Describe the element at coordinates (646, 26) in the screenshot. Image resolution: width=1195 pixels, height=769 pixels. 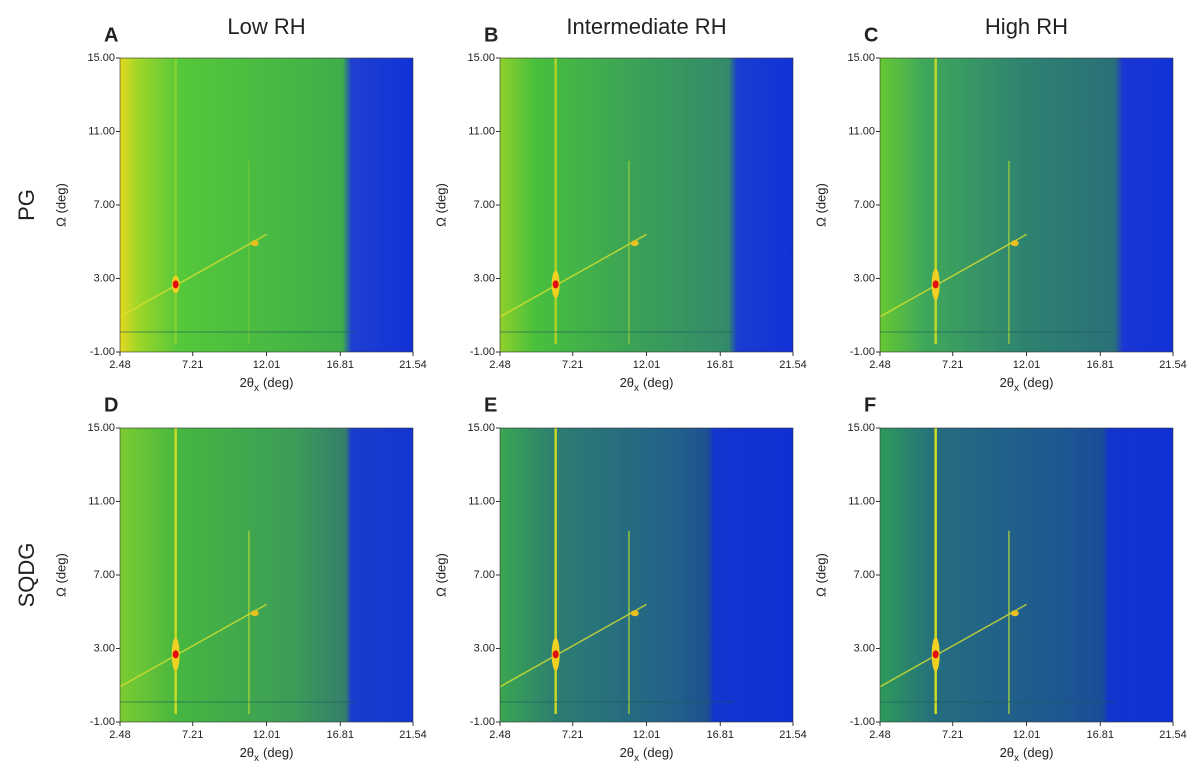
I see `column-title: Intermediate RH` at that location.